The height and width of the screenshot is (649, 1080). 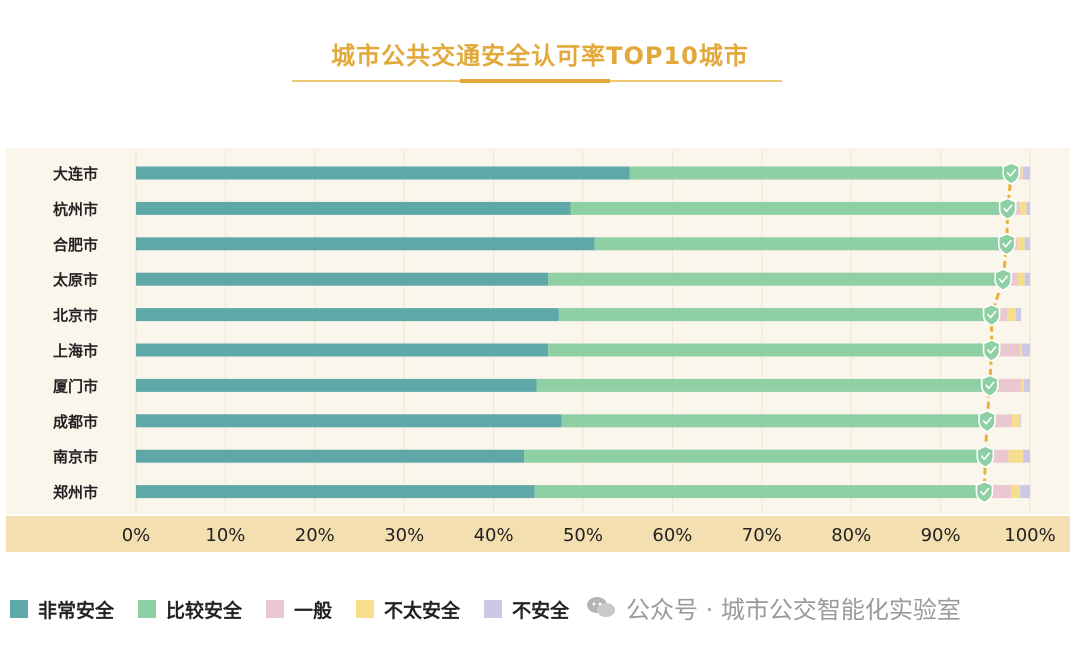 I want to click on legend-label: 非常安全, so click(x=76, y=610).